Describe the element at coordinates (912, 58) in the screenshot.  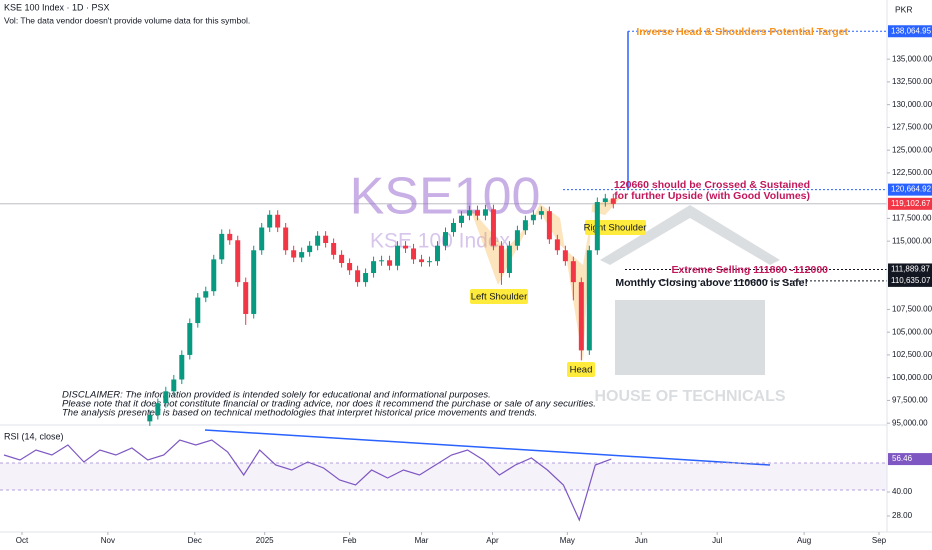
I see `y-tick-label: 135,000.00` at that location.